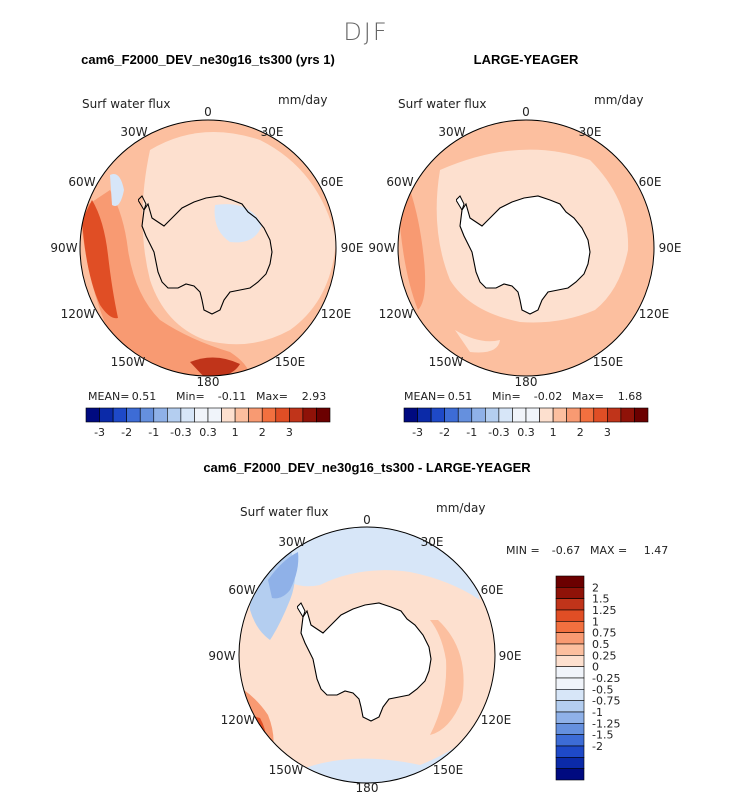 This screenshot has height=798, width=733. Describe the element at coordinates (165, 283) in the screenshot. I see `panel-1-contour-high-west` at that location.